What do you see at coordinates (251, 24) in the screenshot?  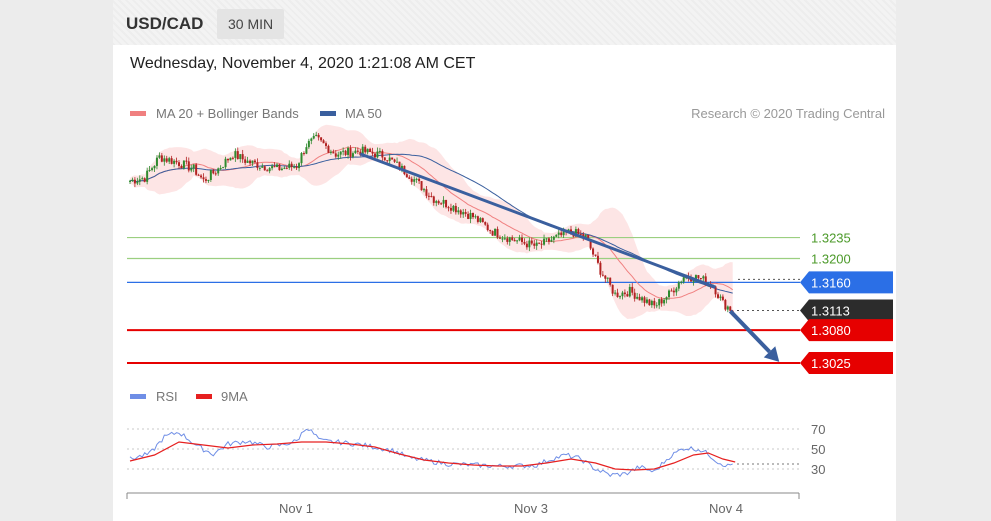 I see `timeframe-badge: 30 MIN` at bounding box center [251, 24].